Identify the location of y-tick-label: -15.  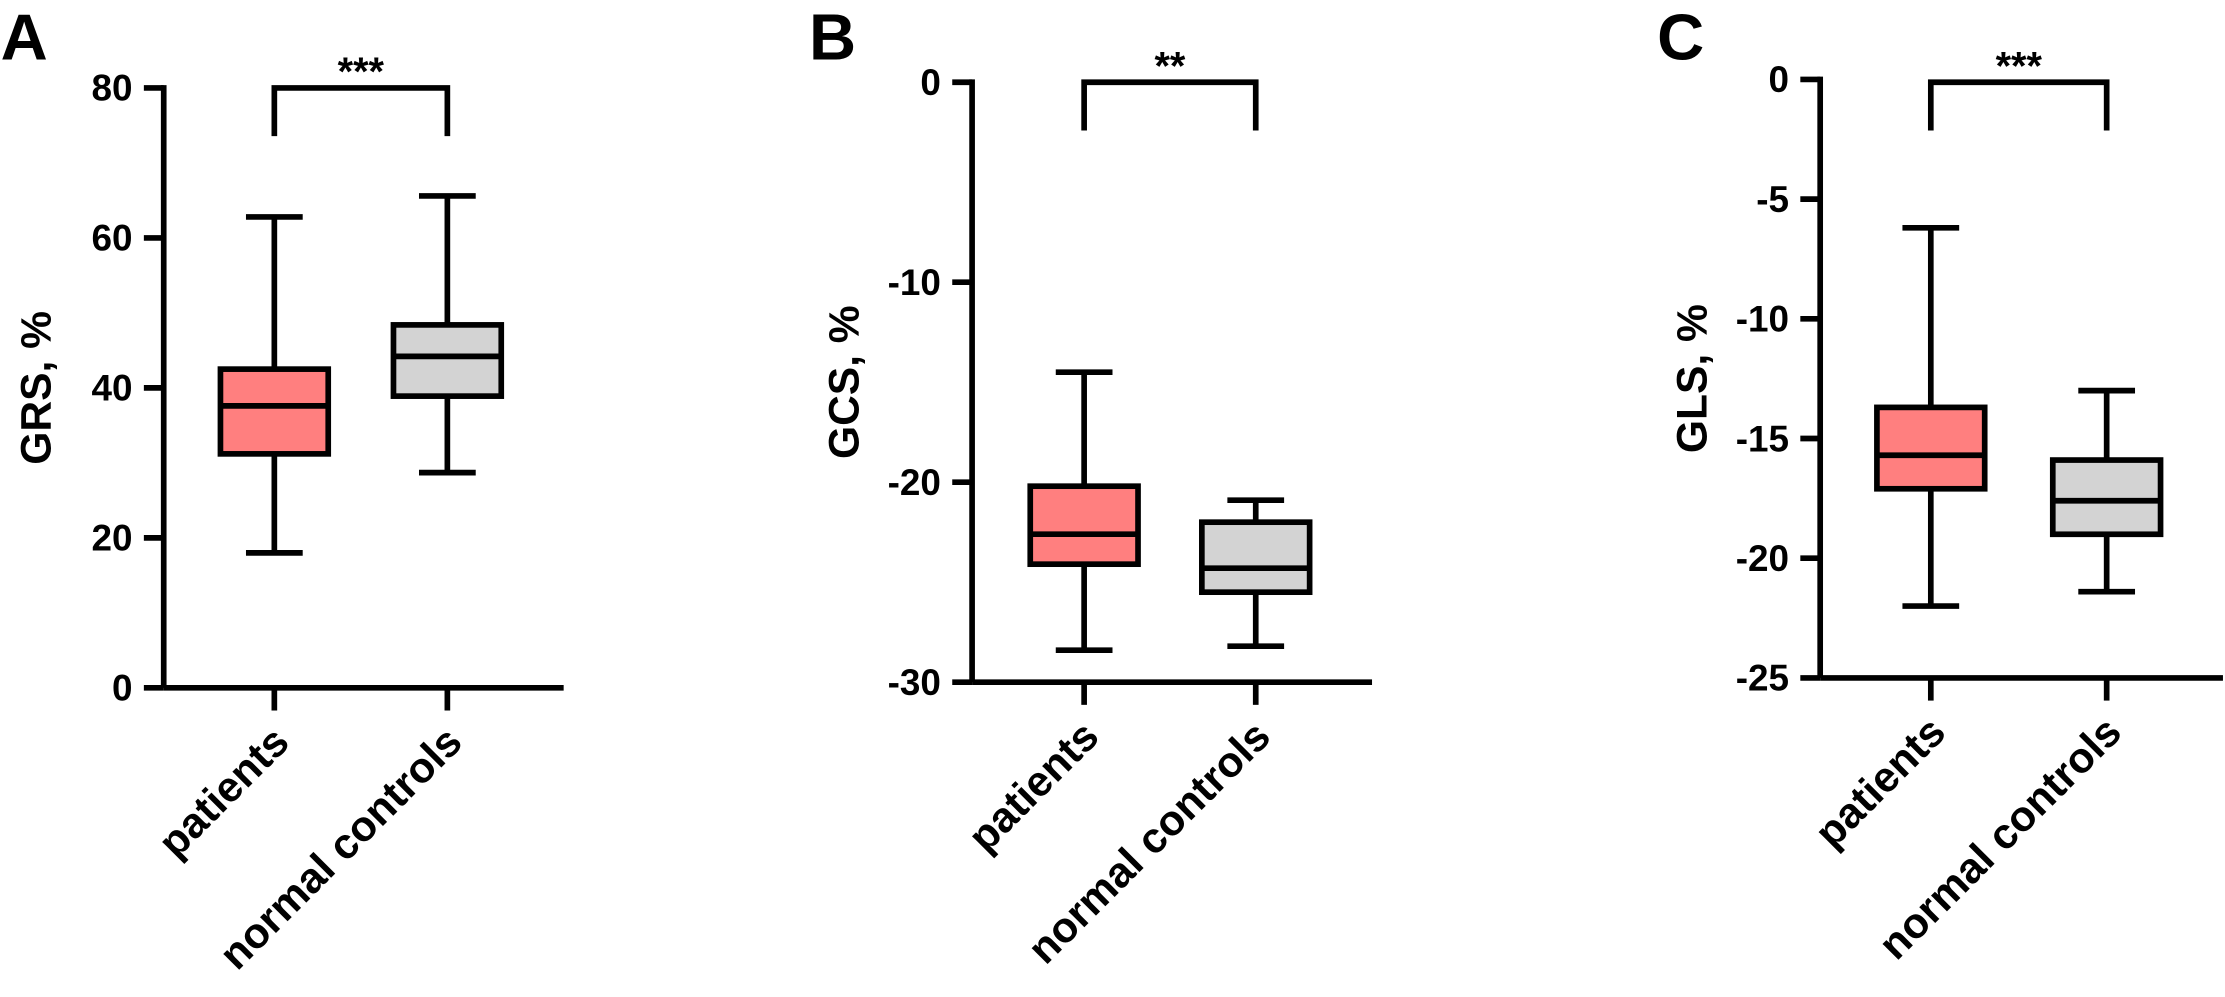
(1762, 438).